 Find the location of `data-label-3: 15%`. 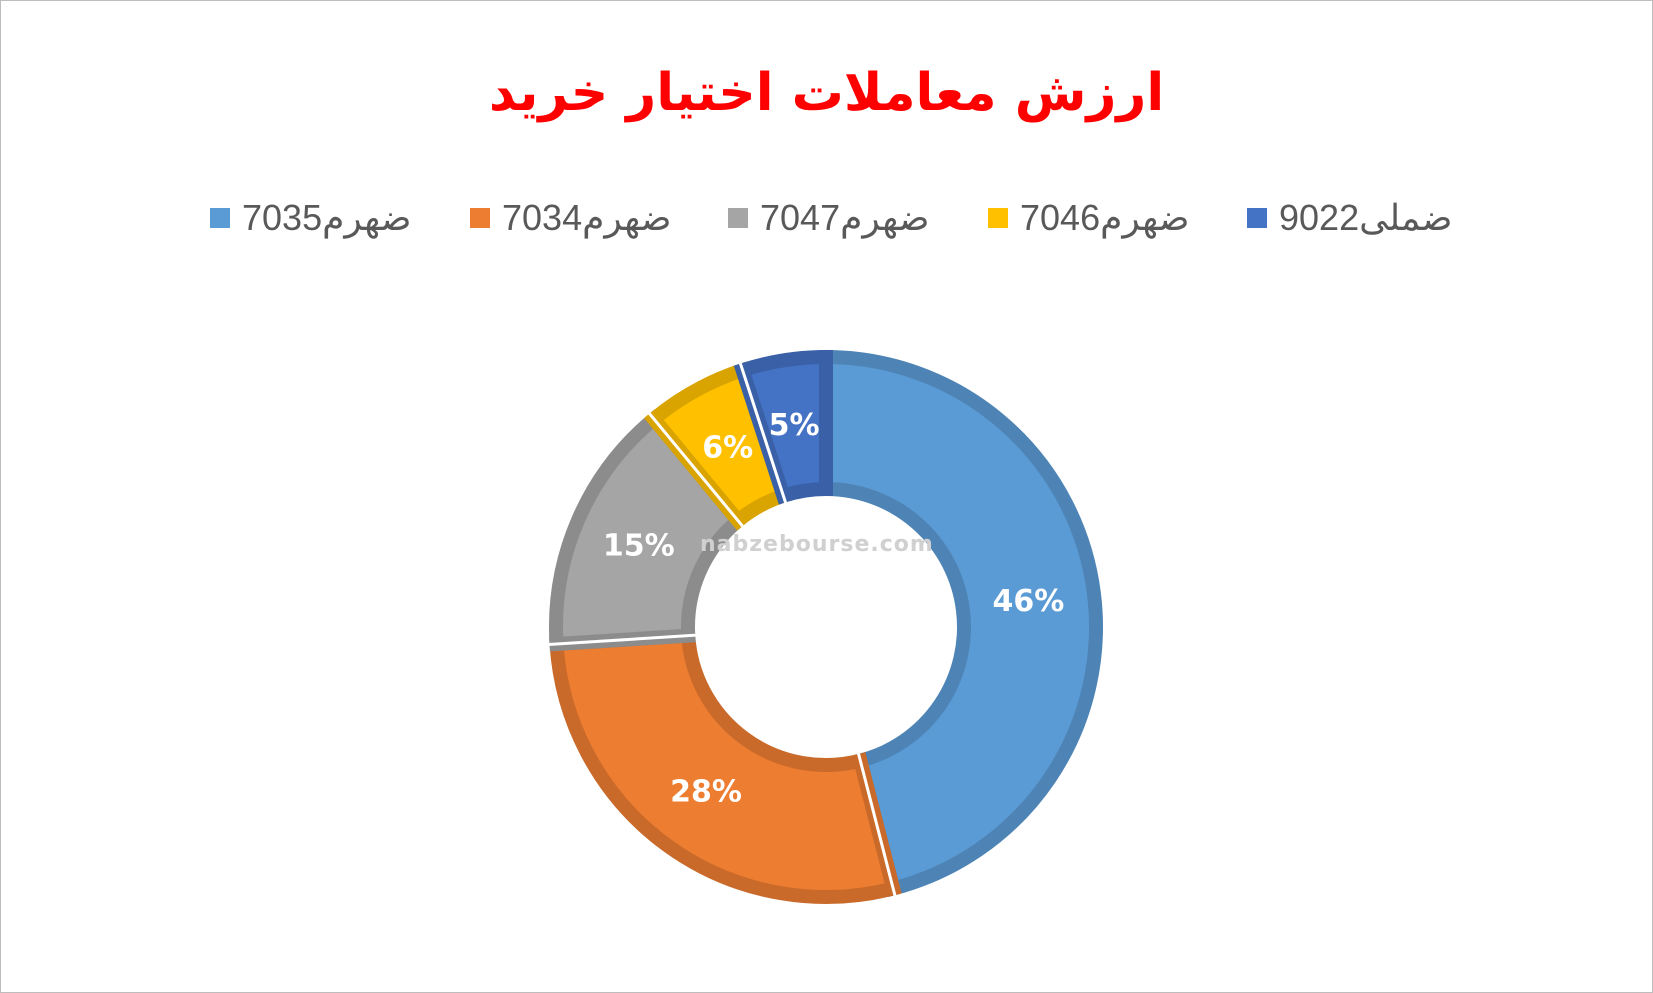

data-label-3: 15% is located at coordinates (639, 545).